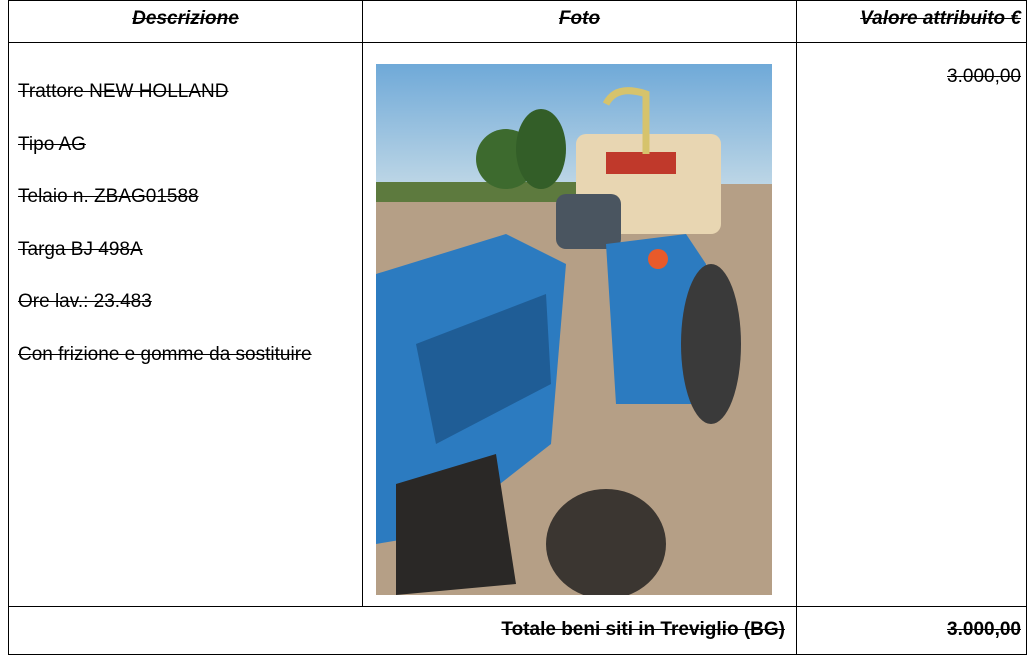 Image resolution: width=1031 pixels, height=655 pixels. Describe the element at coordinates (80, 249) in the screenshot. I see `description-line: Targa BJ 498A` at that location.